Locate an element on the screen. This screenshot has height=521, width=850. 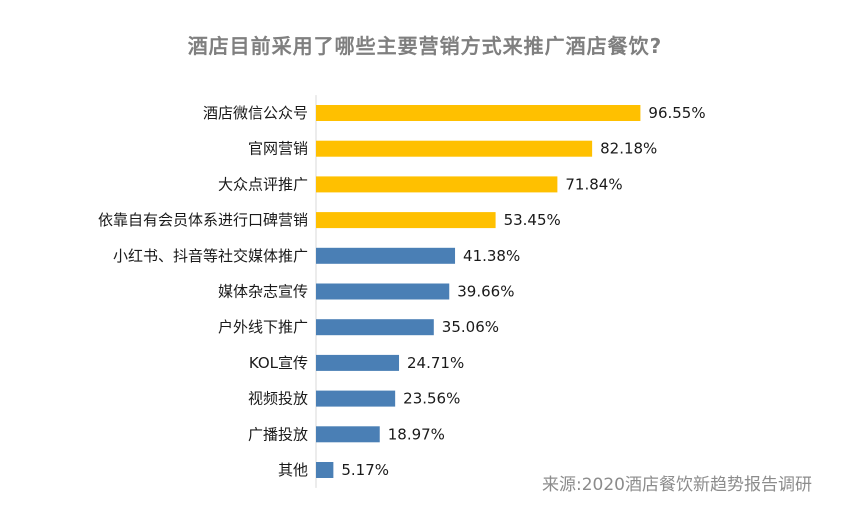
value-label: 5.17% is located at coordinates (365, 470).